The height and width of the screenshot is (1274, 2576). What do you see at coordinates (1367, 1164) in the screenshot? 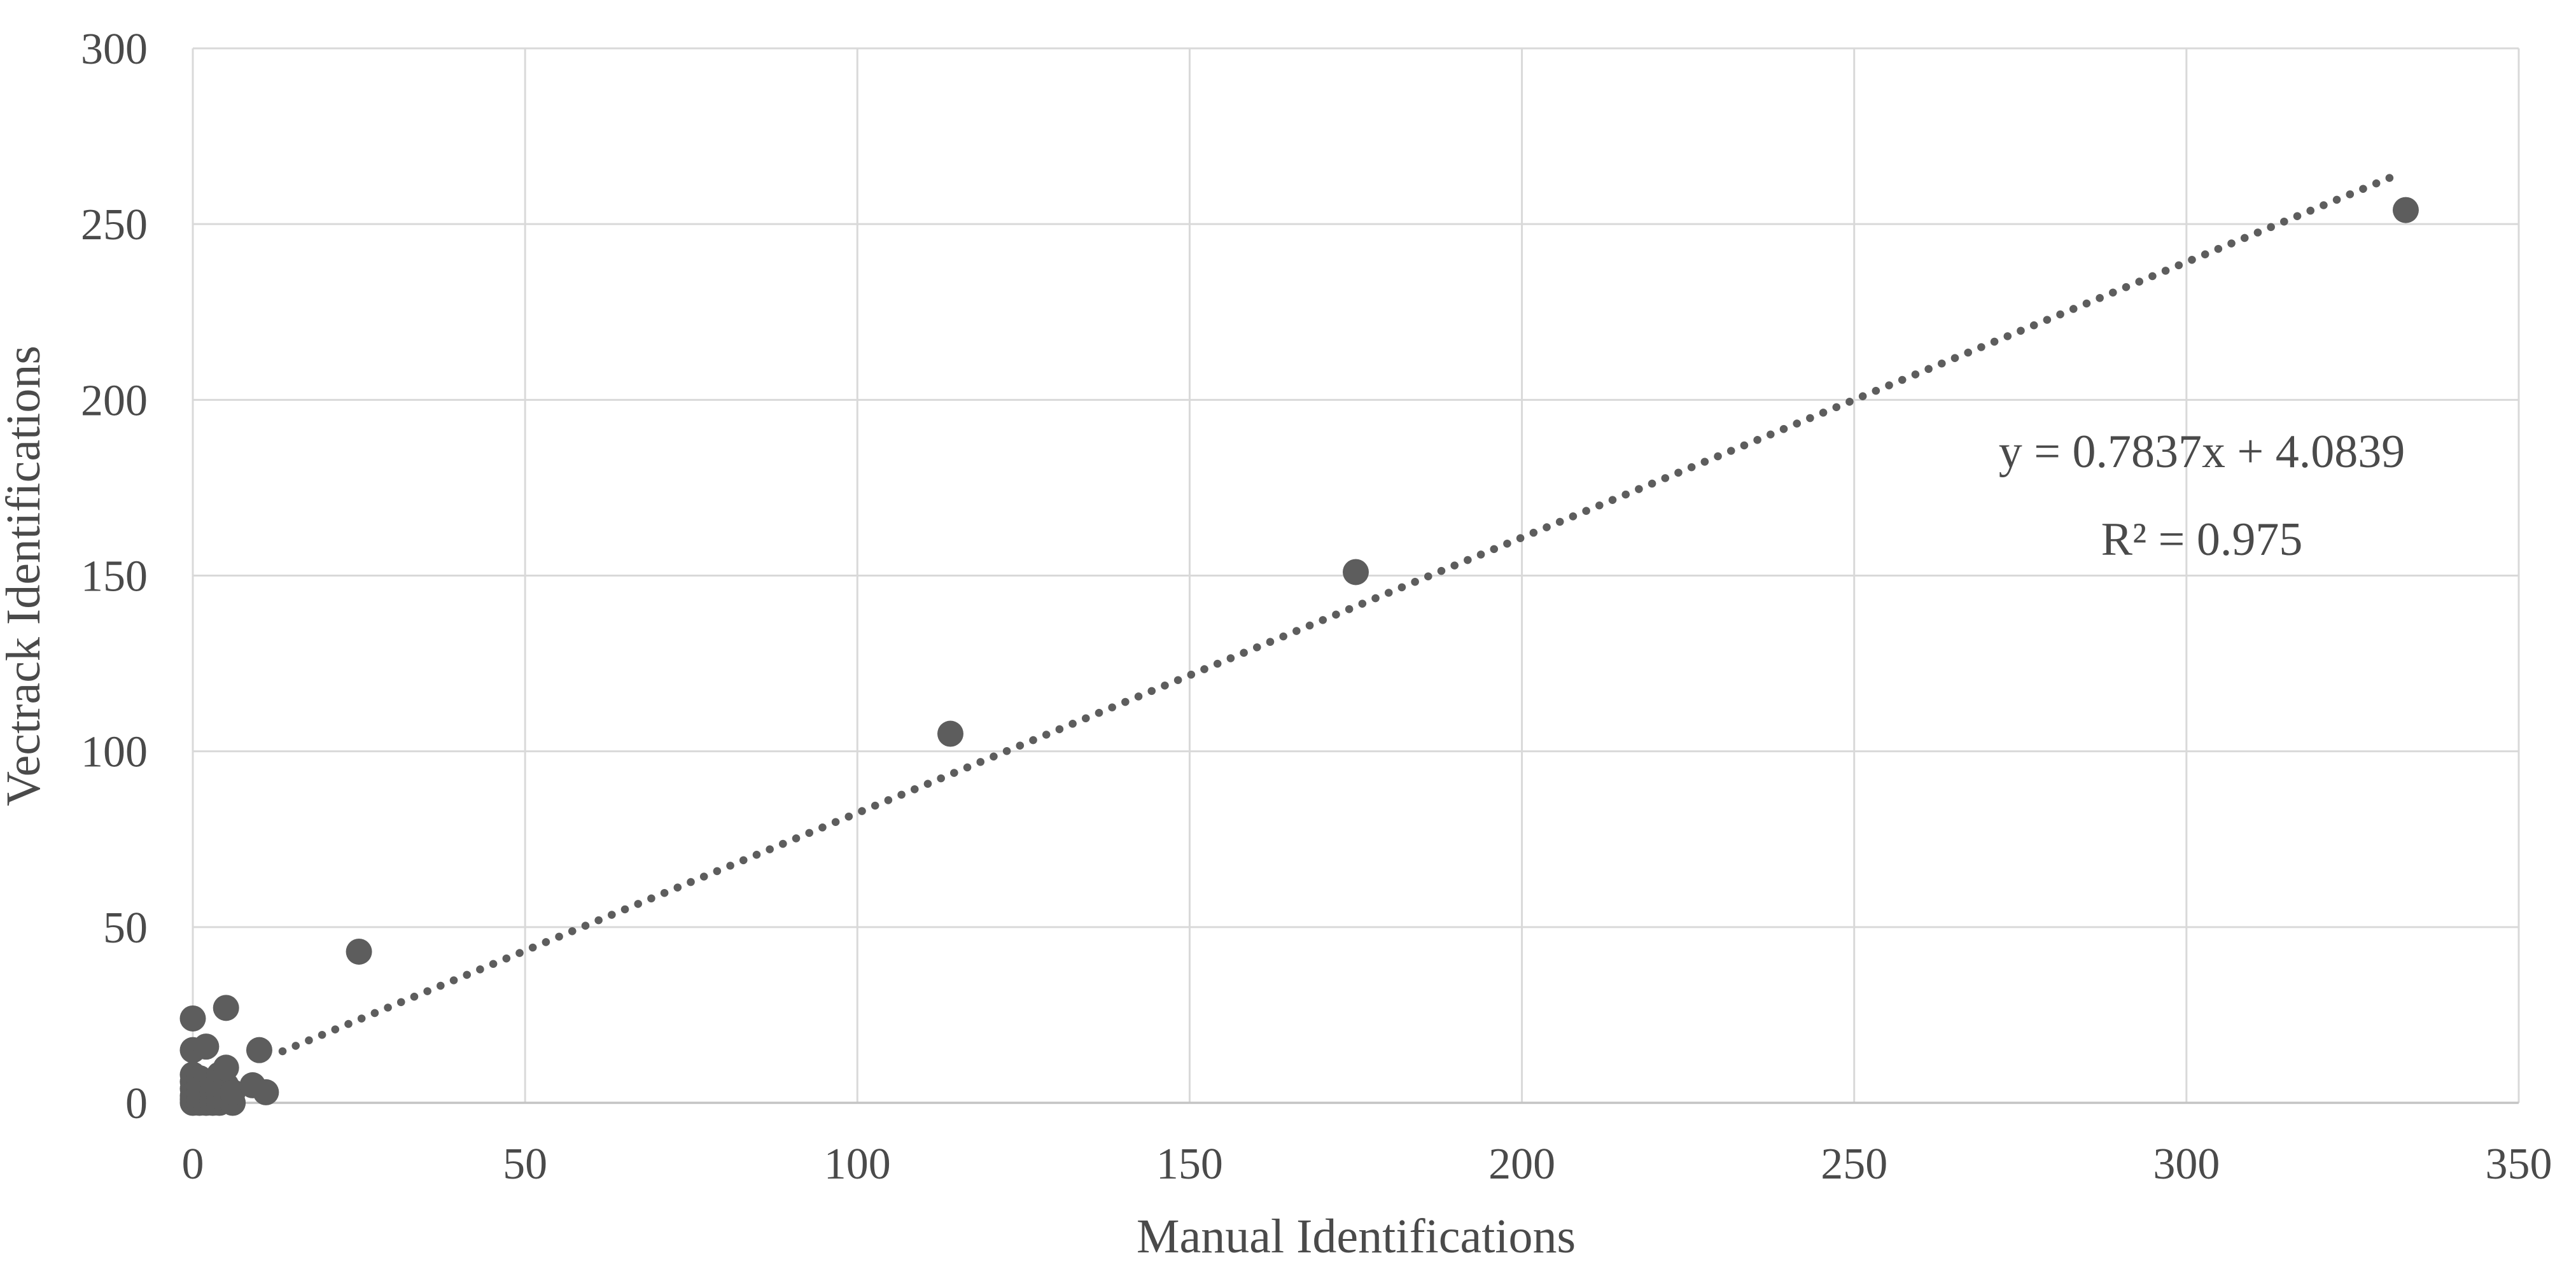
I see `x-tick-labels: 0 50 100 150 200 250 300 350` at bounding box center [1367, 1164].